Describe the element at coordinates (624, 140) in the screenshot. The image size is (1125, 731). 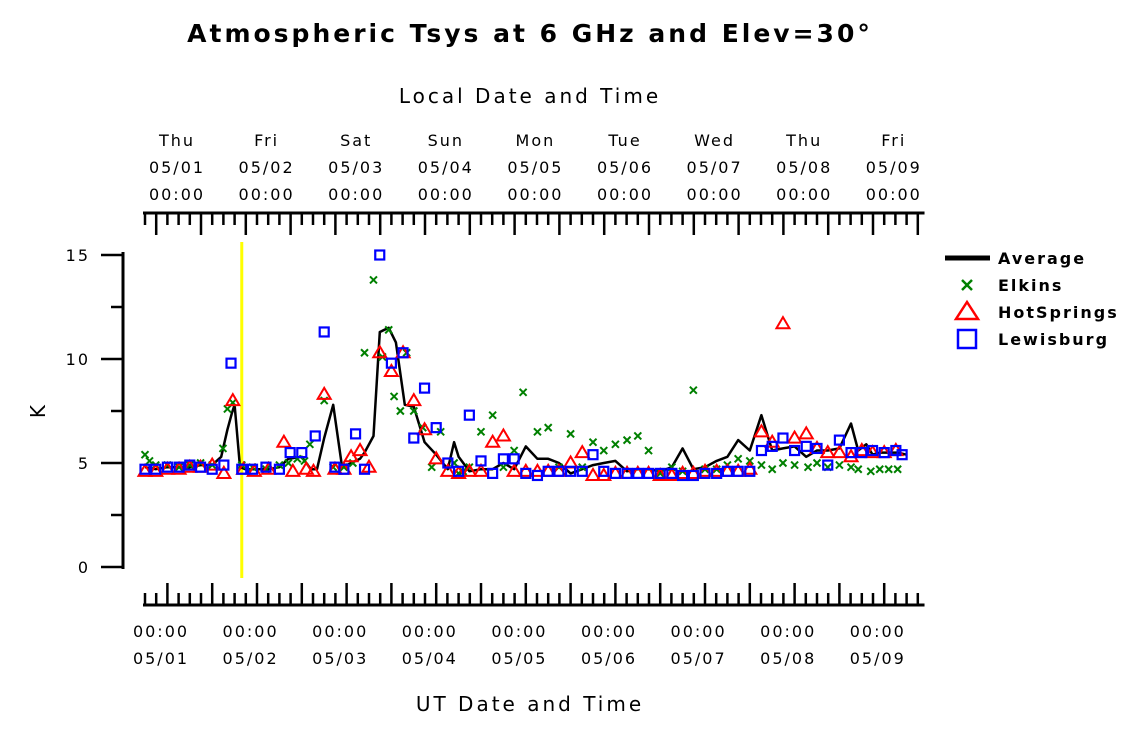
I see `top-tick-day: Tue` at that location.